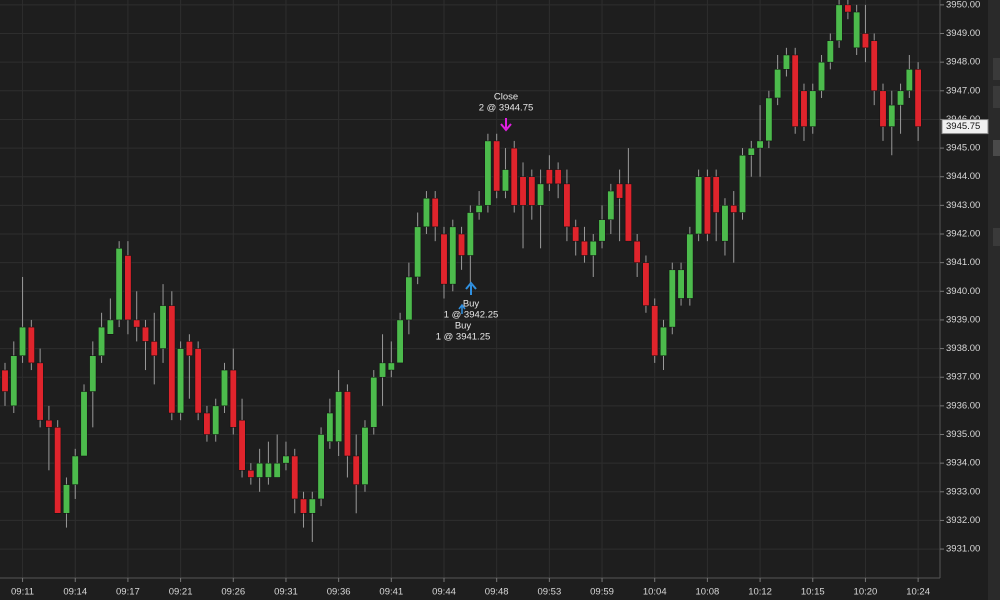 This screenshot has width=1000, height=600. What do you see at coordinates (391, 592) in the screenshot?
I see `x-tick-label: 09:41` at bounding box center [391, 592].